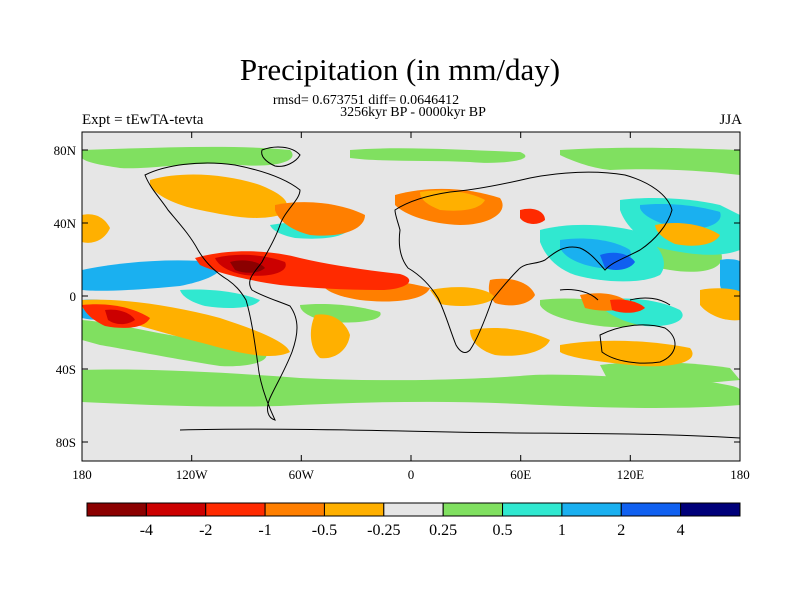 Image resolution: width=800 pixels, height=600 pixels. I want to click on lon-label-120e: 120E, so click(631, 474).